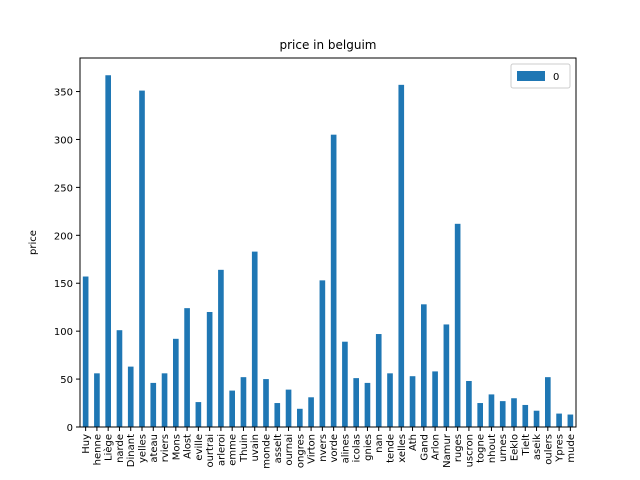  Describe the element at coordinates (255, 448) in the screenshot. I see `x-tick-label-15: uvain` at that location.